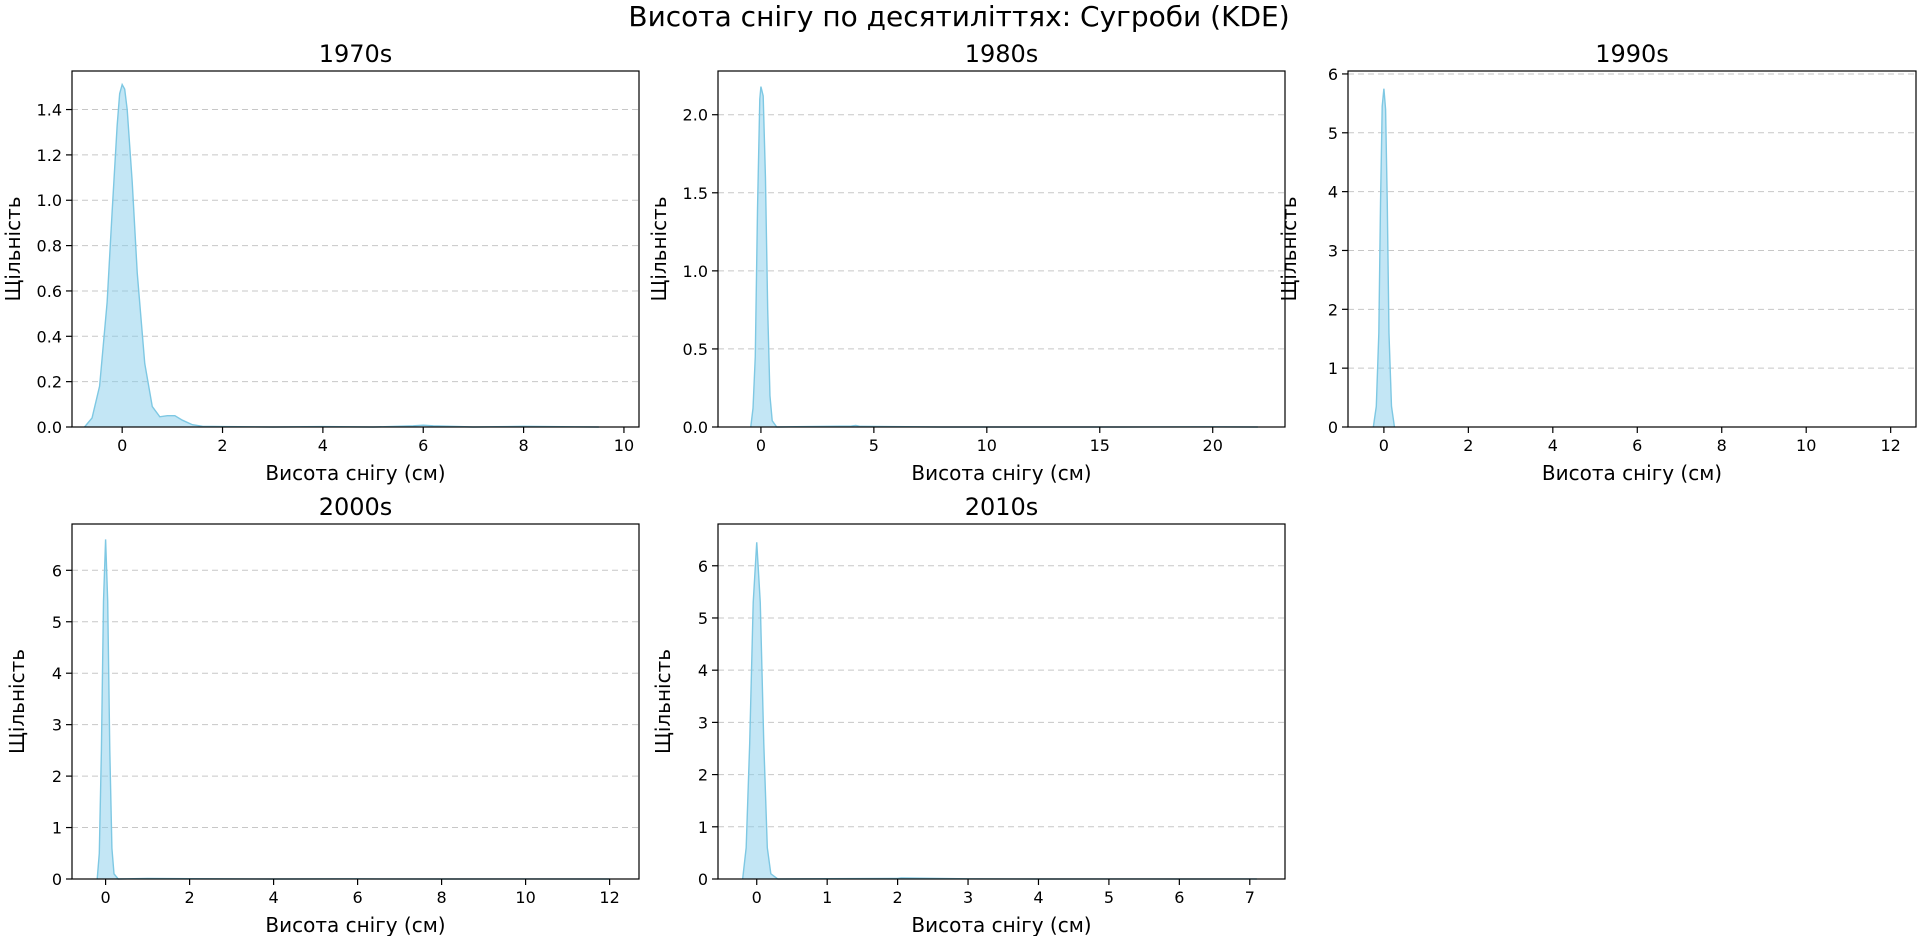  What do you see at coordinates (1333, 309) in the screenshot?
I see `ytick-label-1990s-2: 2` at bounding box center [1333, 309].